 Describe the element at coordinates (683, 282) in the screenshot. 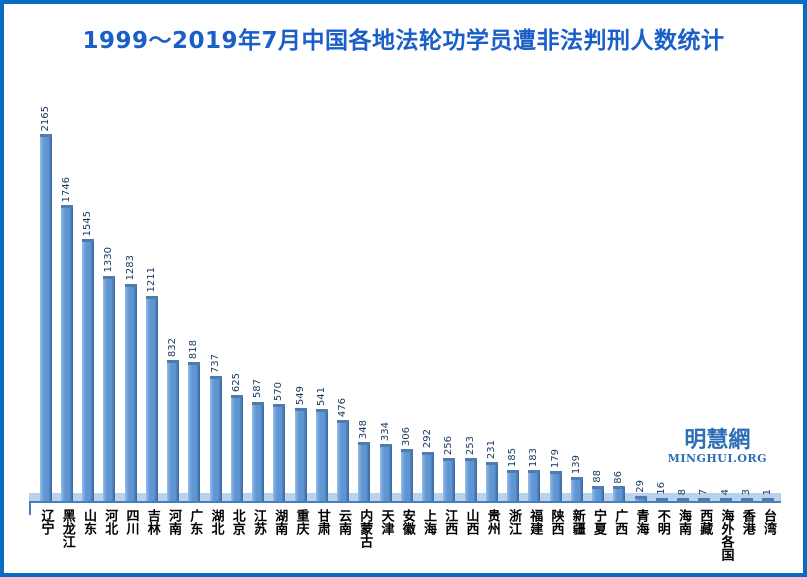

I see `bar-slot: 8` at that location.